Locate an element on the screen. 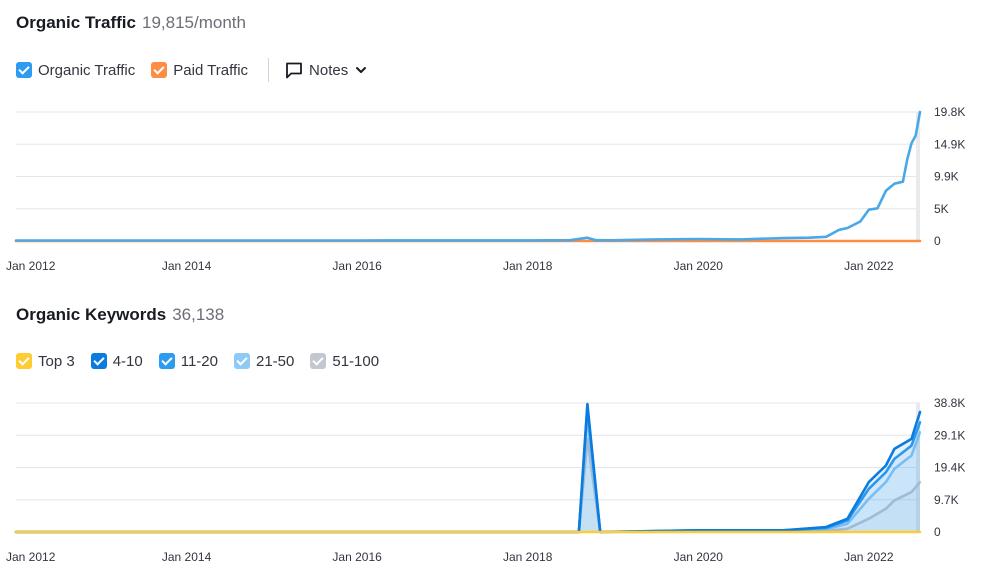 This screenshot has width=982, height=585. chevron-down-icon is located at coordinates (361, 70).